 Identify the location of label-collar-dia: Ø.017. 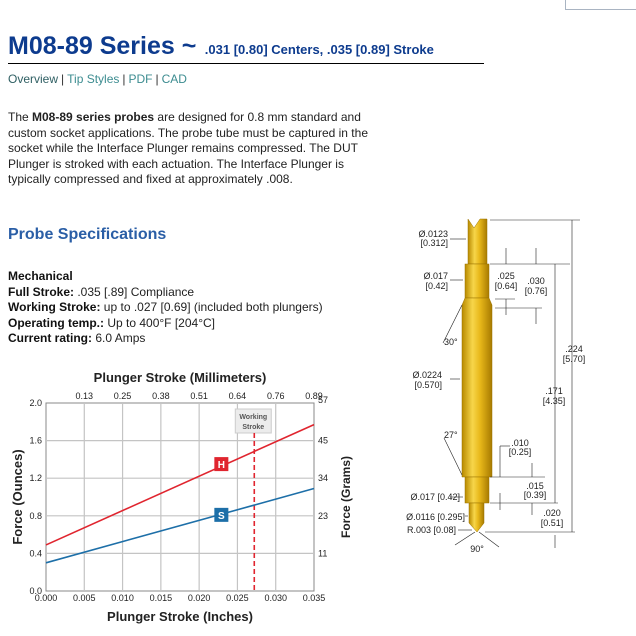
(435, 276).